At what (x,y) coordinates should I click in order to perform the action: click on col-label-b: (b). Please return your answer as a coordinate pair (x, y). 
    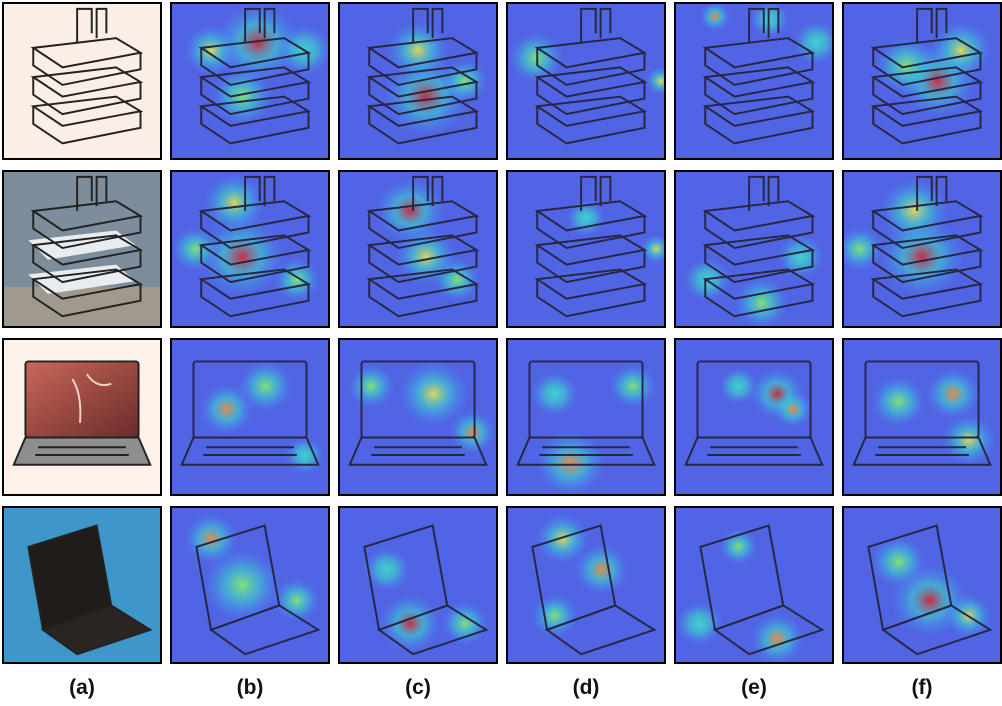
    Looking at the image, I should click on (250, 687).